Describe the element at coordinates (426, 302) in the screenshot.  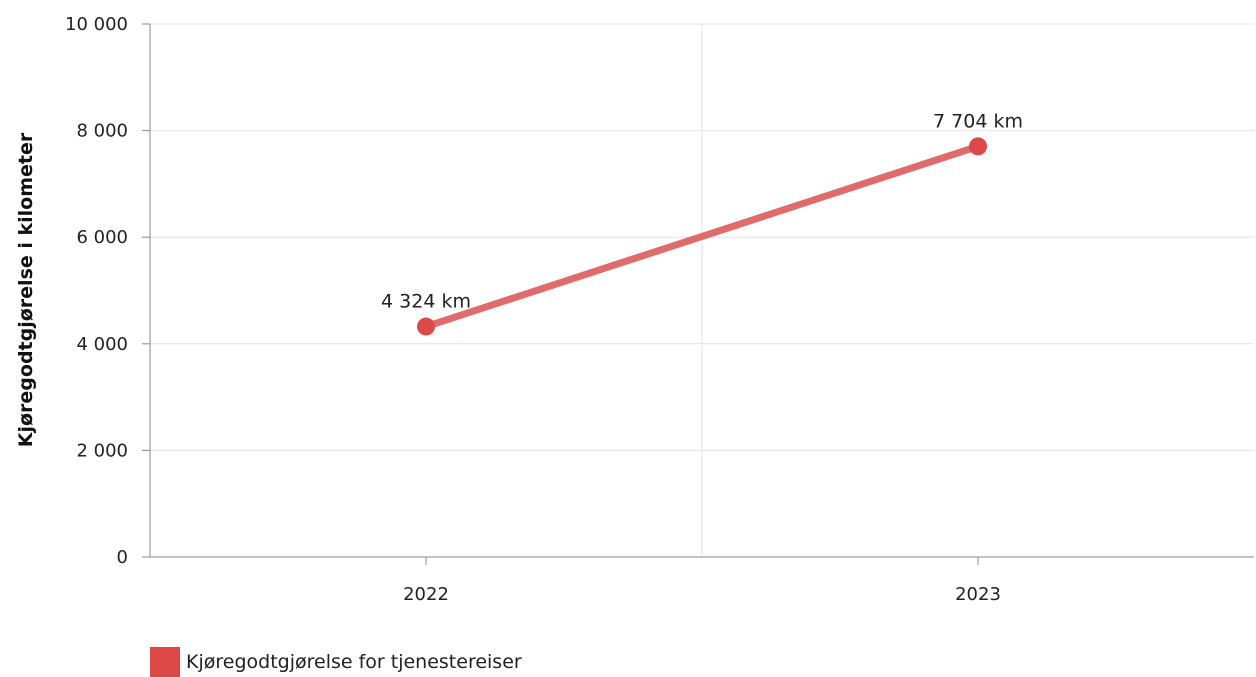
I see `data-label: 4 324 km` at that location.